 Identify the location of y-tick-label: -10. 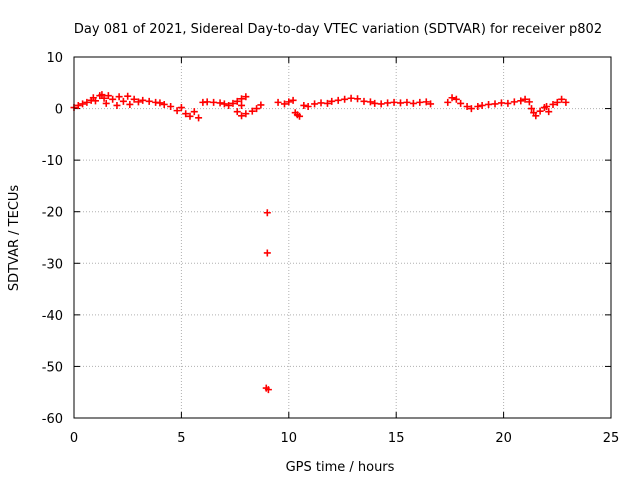
(52, 161).